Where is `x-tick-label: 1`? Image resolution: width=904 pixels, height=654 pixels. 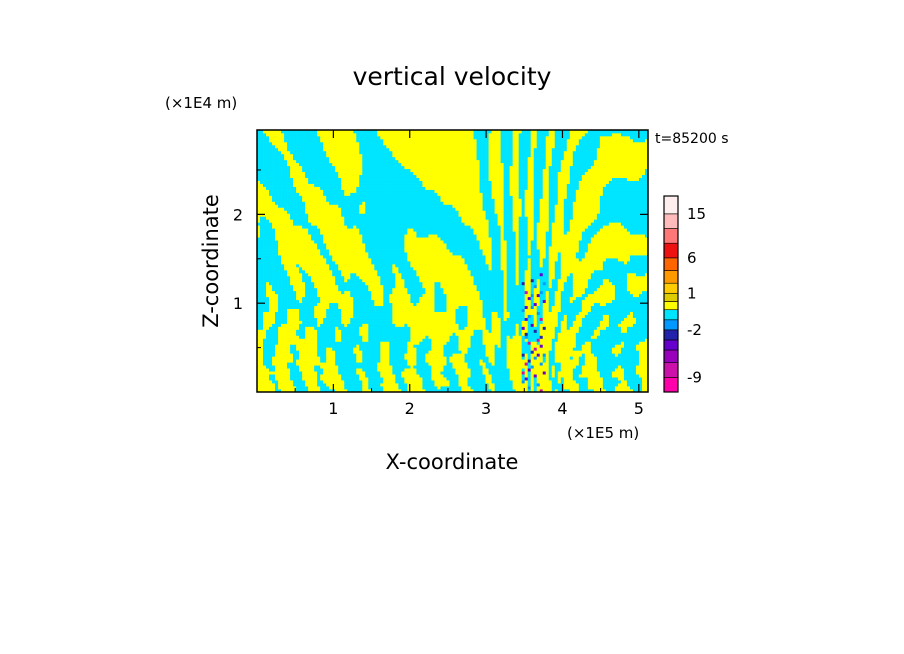 x-tick-label: 1 is located at coordinates (333, 408).